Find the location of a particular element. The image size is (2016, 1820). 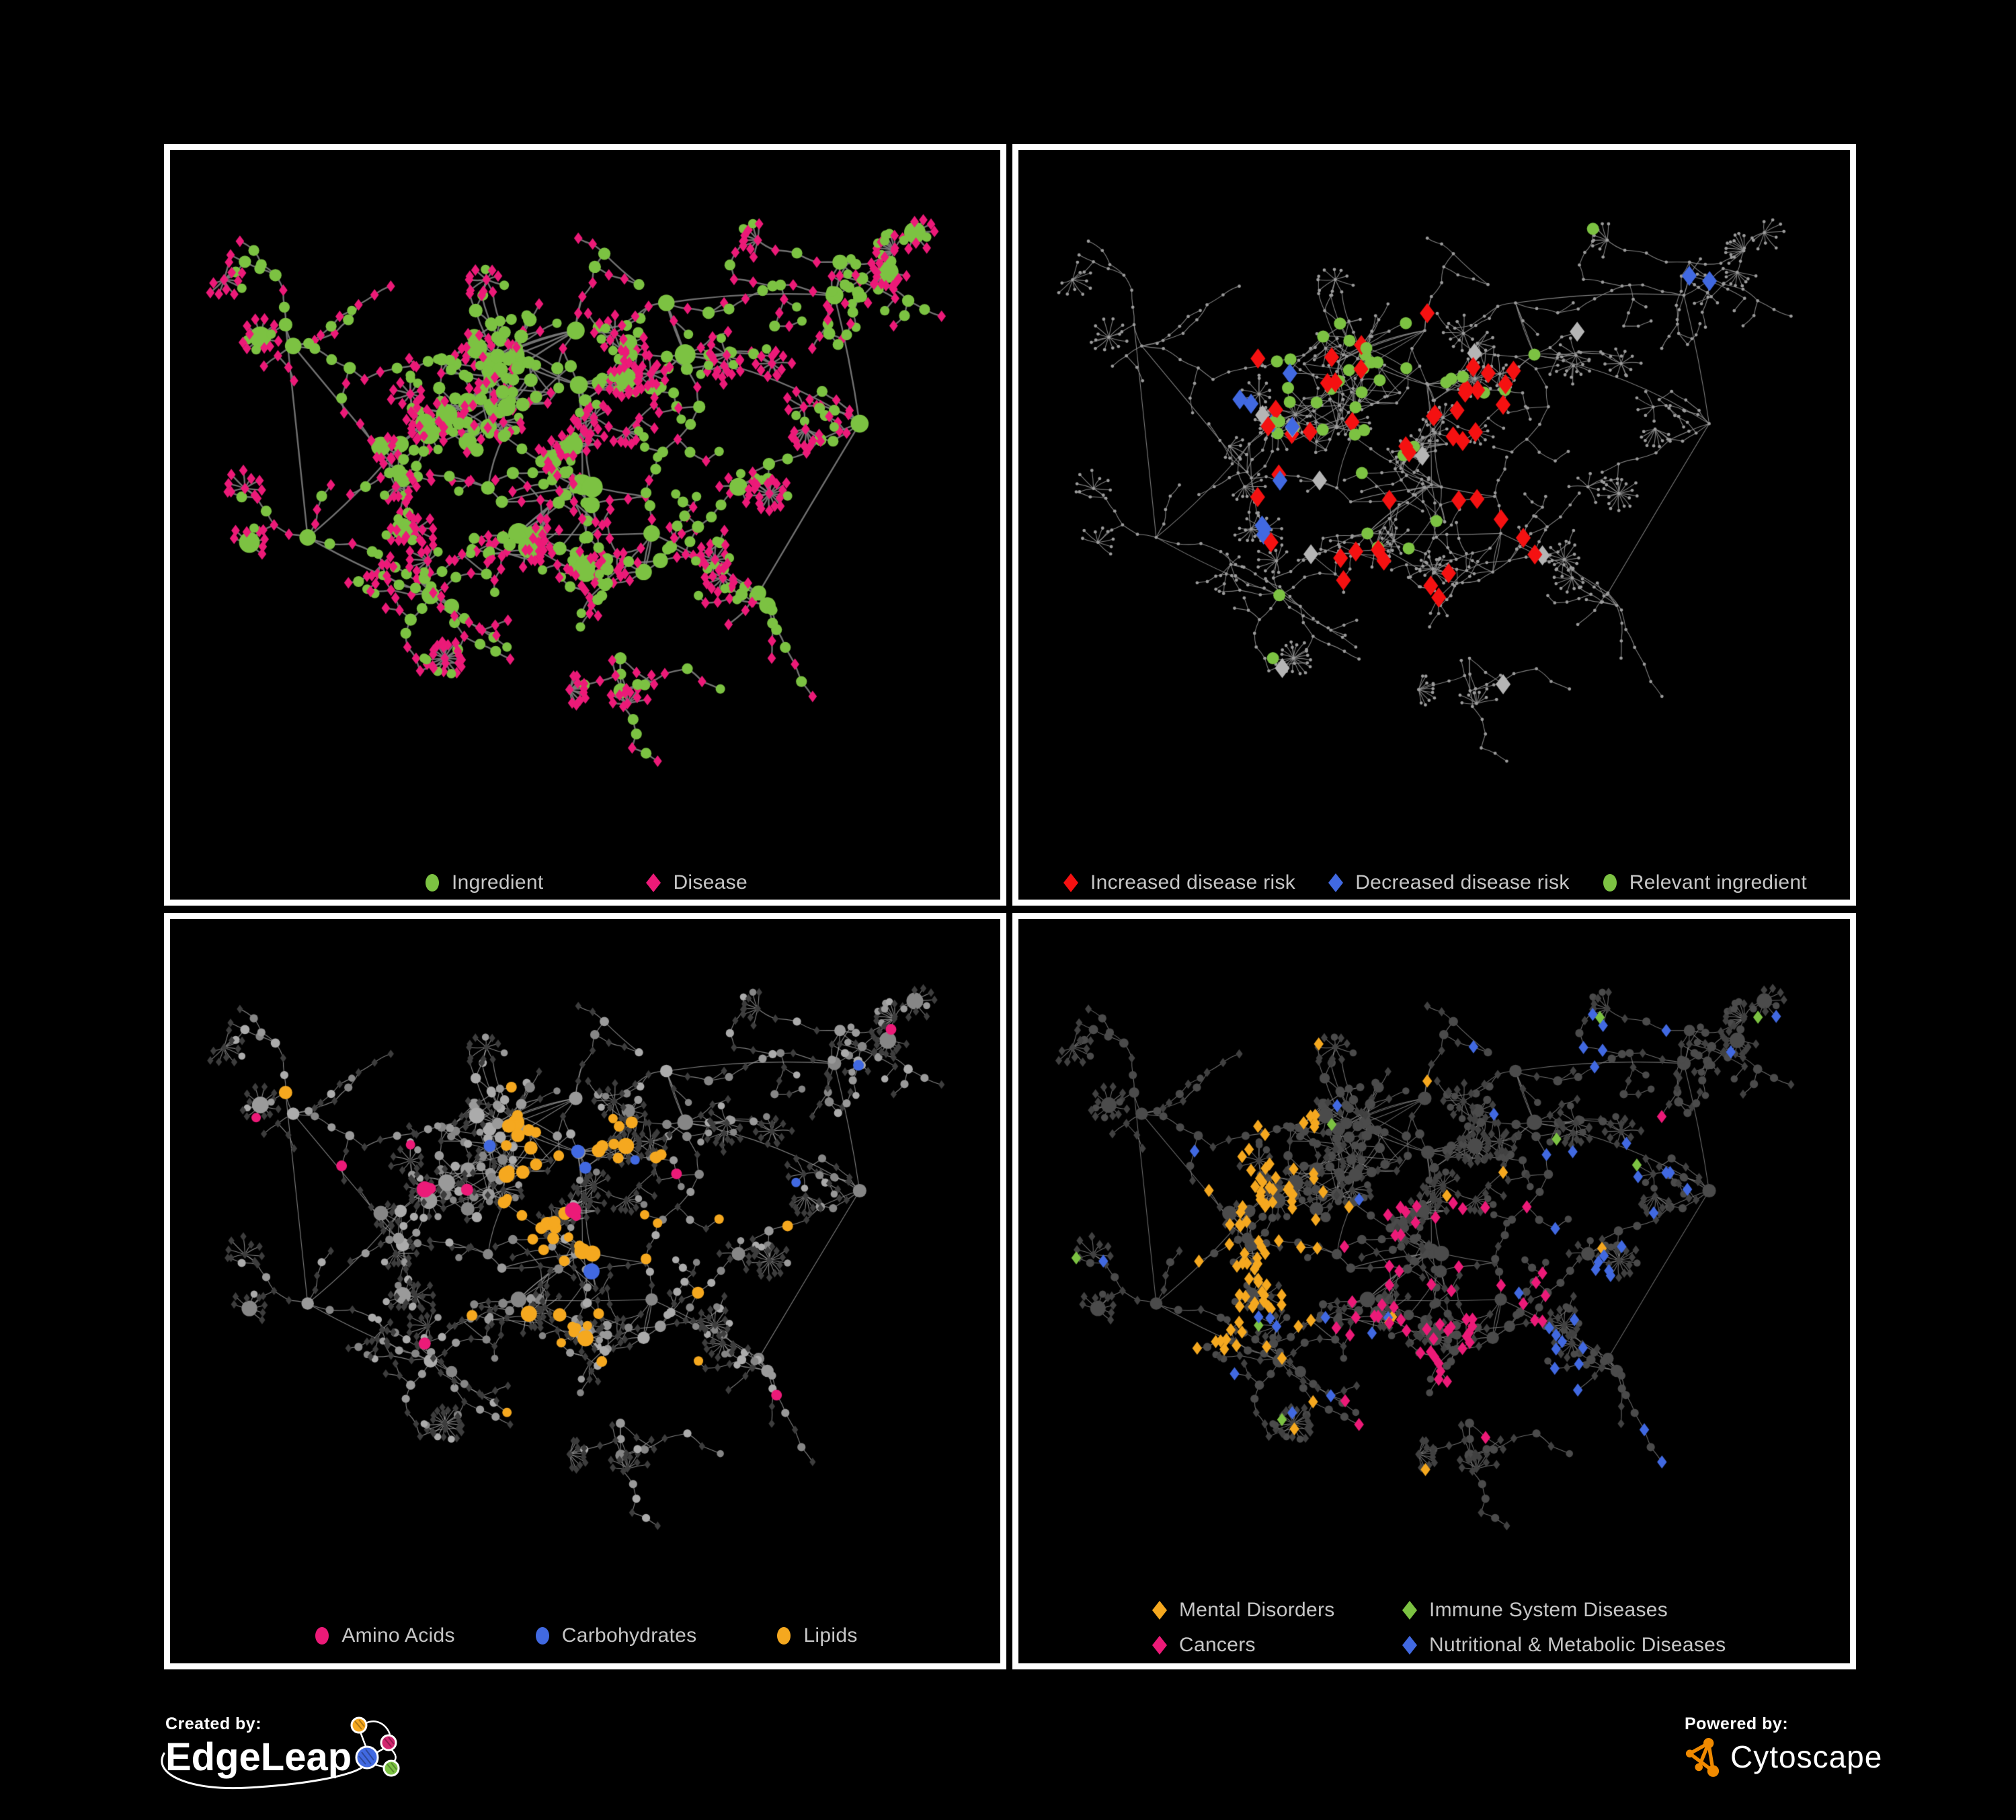

edgeleap-wordmark: EdgeLeap is located at coordinates (258, 1757).